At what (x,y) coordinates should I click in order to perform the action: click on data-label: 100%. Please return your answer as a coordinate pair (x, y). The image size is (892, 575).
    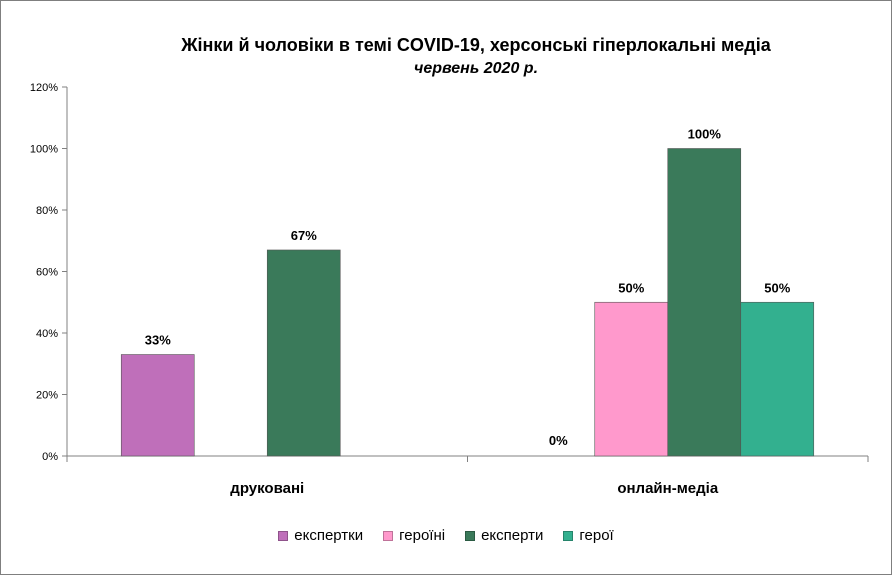
    Looking at the image, I should click on (705, 134).